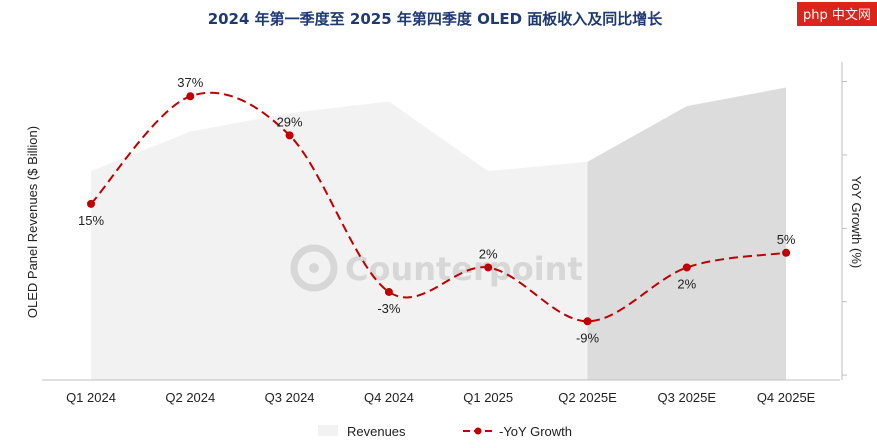 Image resolution: width=877 pixels, height=448 pixels. Describe the element at coordinates (488, 397) in the screenshot. I see `x-tick-label: Q1 2025` at that location.